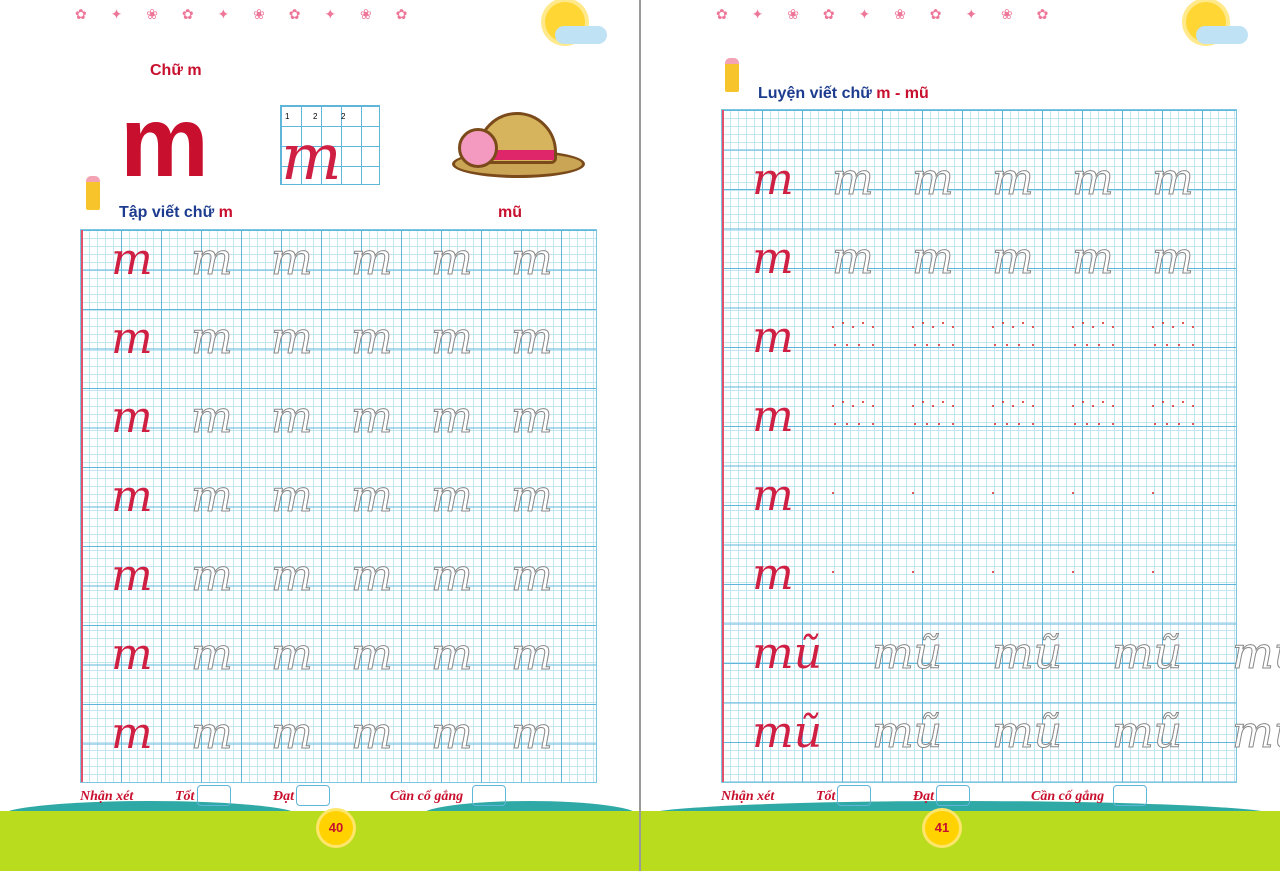  What do you see at coordinates (817, 93) in the screenshot?
I see `section-title-text: Luyện viết chữ` at bounding box center [817, 93].